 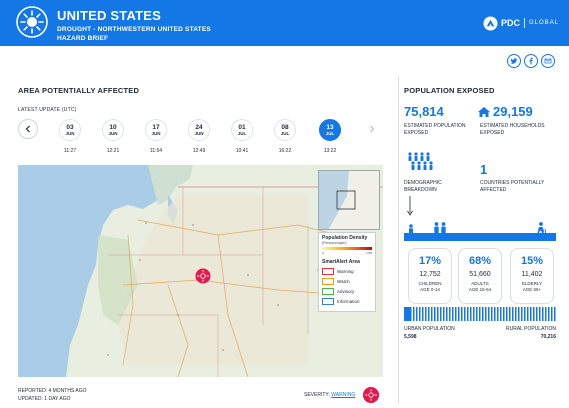 I want to click on timeline-date: 08 JUL, so click(x=285, y=130).